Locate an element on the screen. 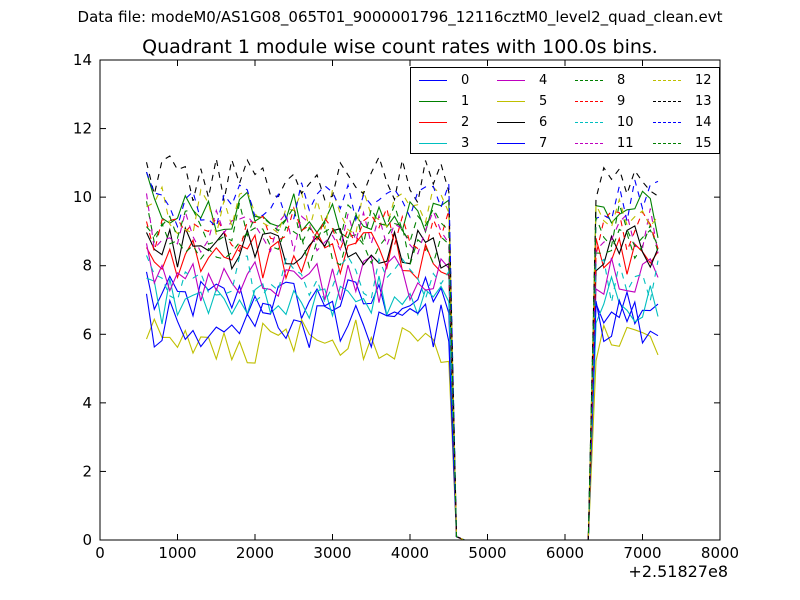 This screenshot has width=800, height=600. x-tick-label: 2000 is located at coordinates (255, 553).